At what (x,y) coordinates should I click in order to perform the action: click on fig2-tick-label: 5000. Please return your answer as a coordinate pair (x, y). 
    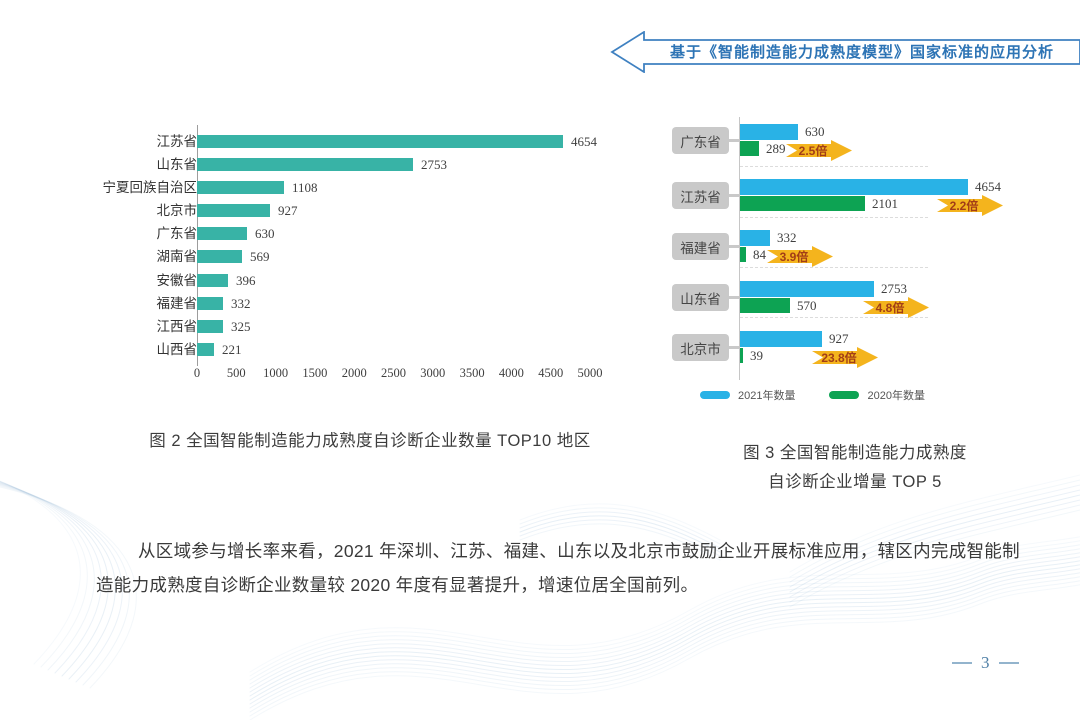
    Looking at the image, I should click on (590, 373).